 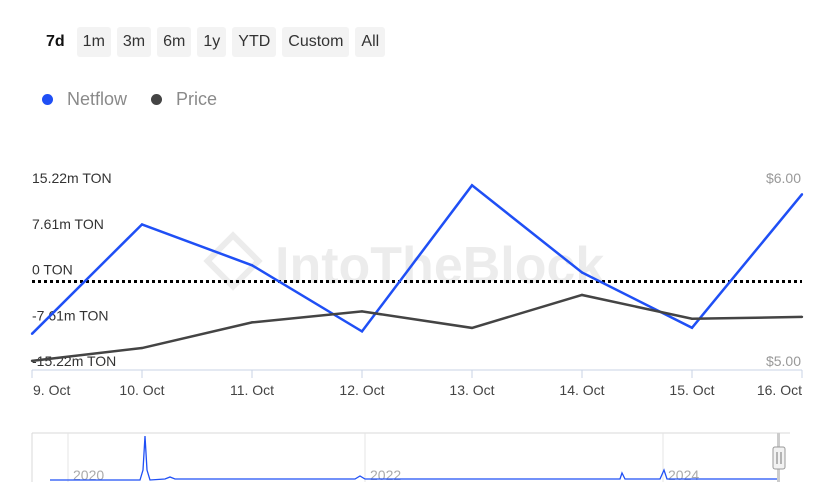 What do you see at coordinates (72, 178) in the screenshot?
I see `y-axis-left-label: 15.22m TON` at bounding box center [72, 178].